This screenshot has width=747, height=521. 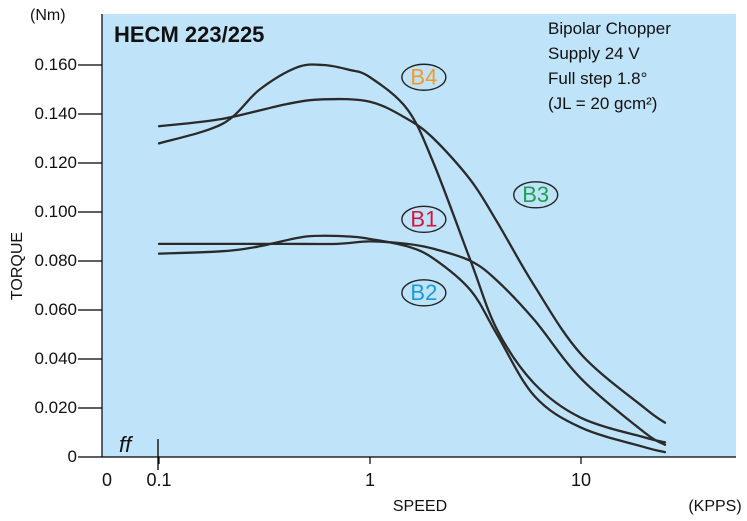 I want to click on series-labels: B1 B2 B3 B4, so click(x=480, y=185).